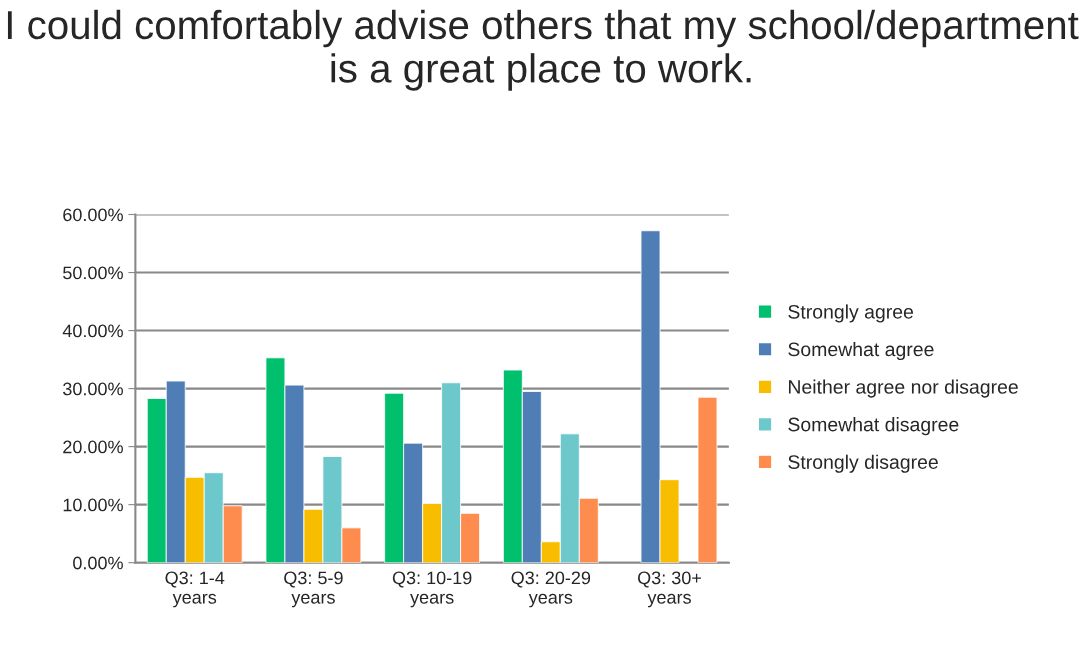 This screenshot has height=652, width=1083. What do you see at coordinates (551, 589) in the screenshot?
I see `x-tick-label: Q3: 20-29 years` at bounding box center [551, 589].